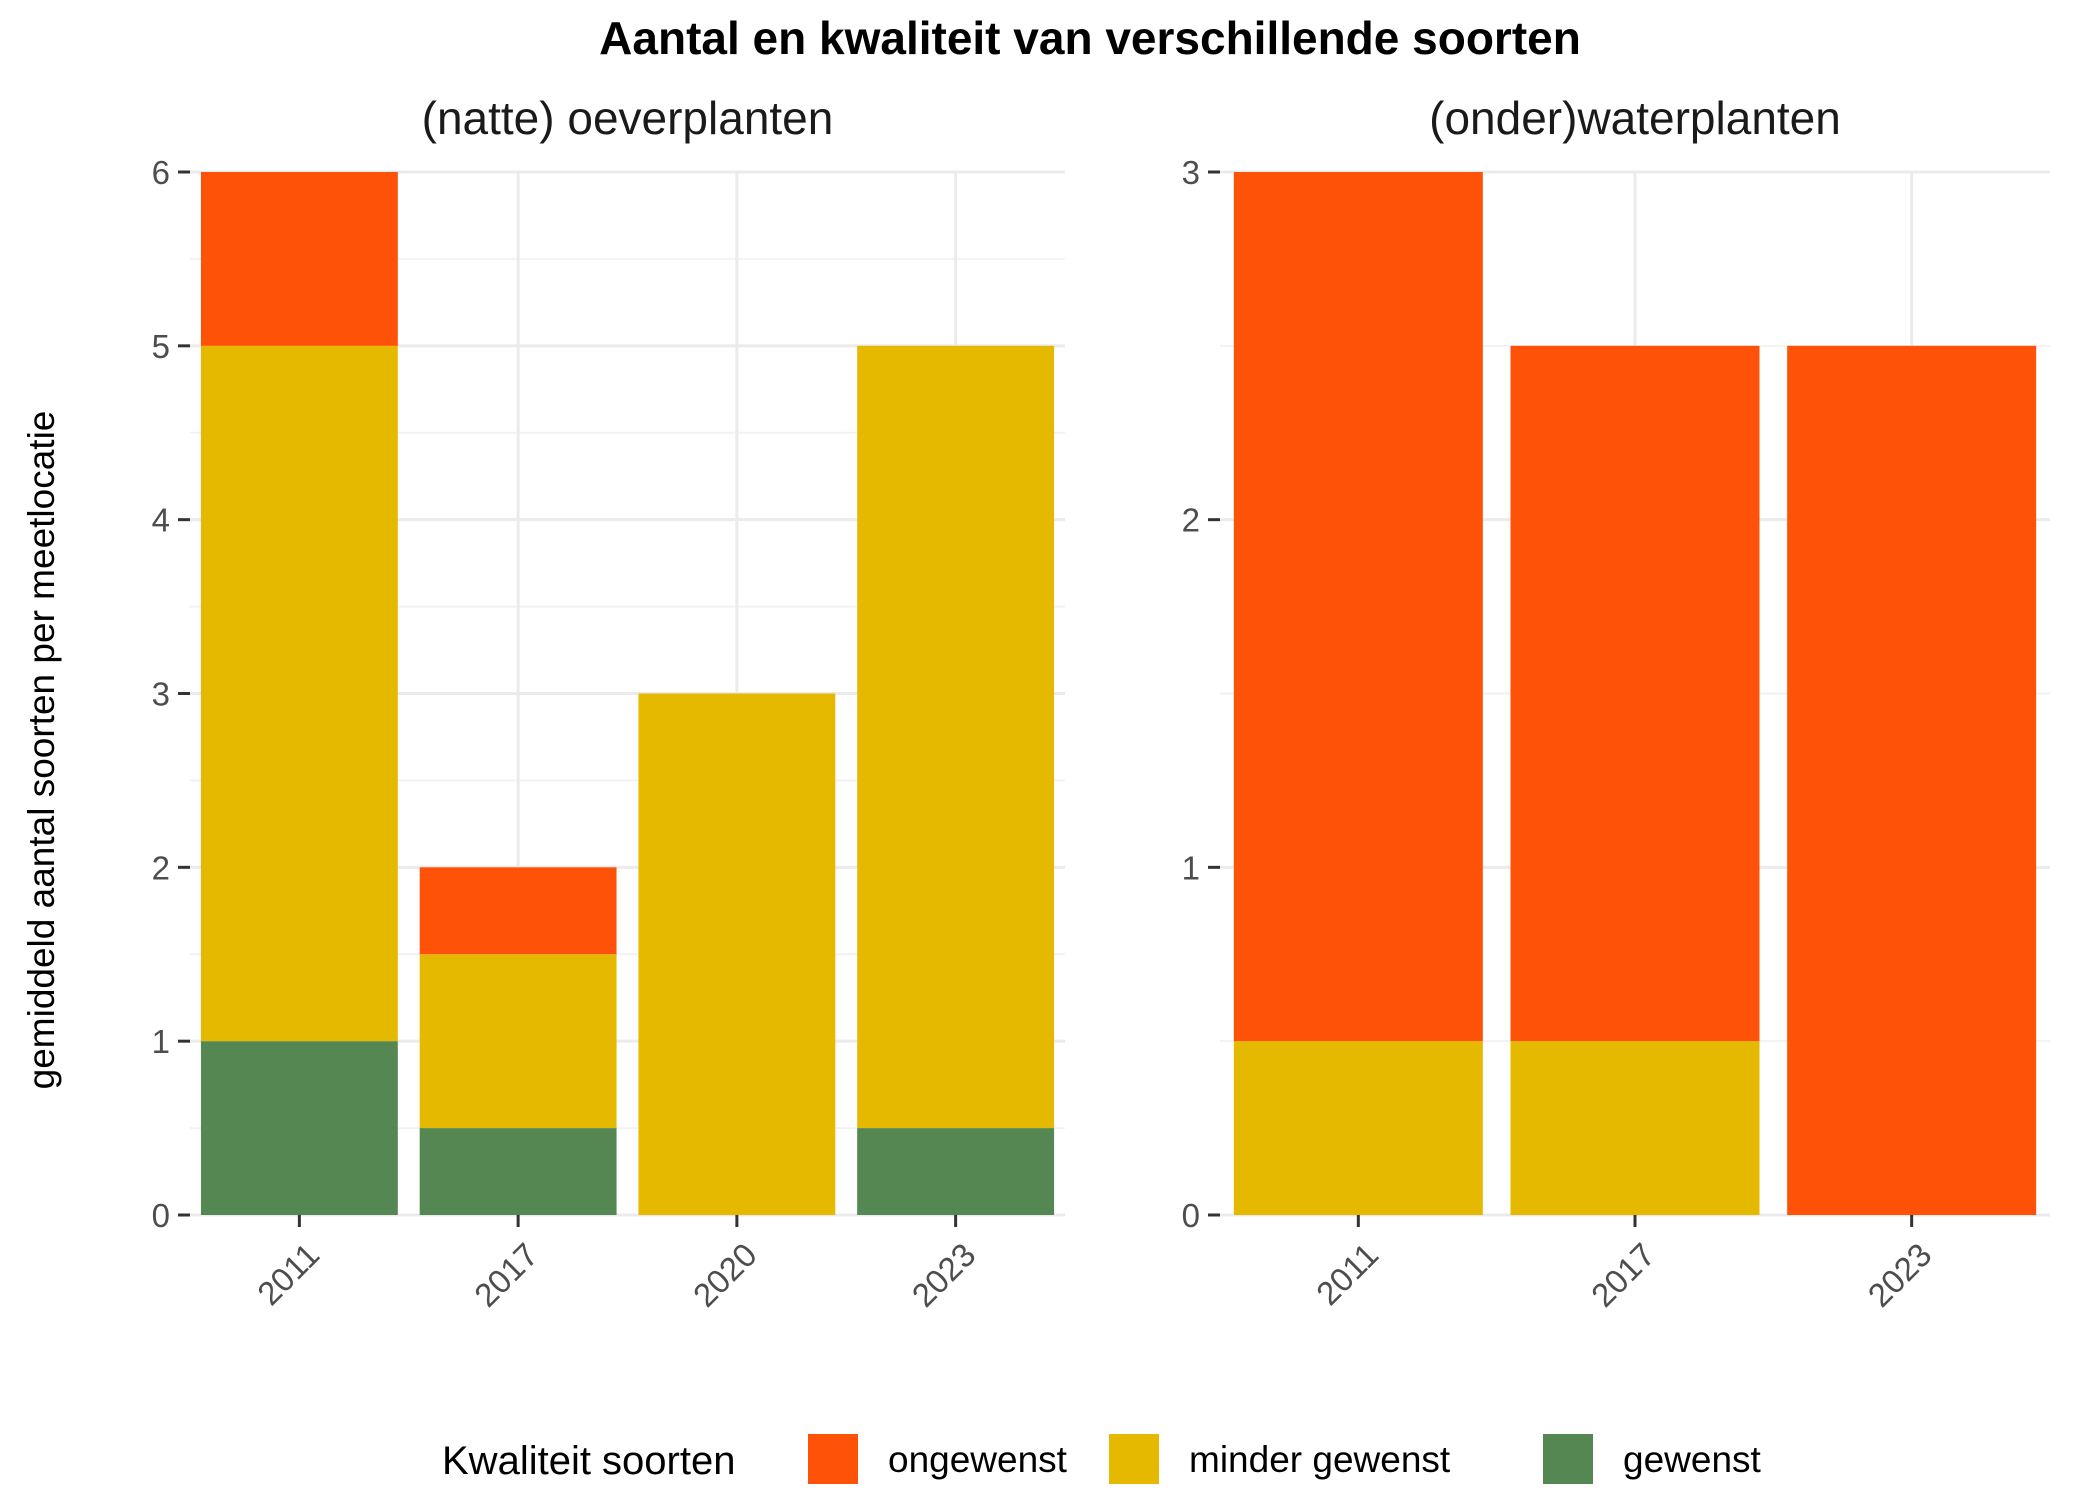 The width and height of the screenshot is (2100, 1500). What do you see at coordinates (978, 1459) in the screenshot?
I see `legend-label: ongewenst` at bounding box center [978, 1459].